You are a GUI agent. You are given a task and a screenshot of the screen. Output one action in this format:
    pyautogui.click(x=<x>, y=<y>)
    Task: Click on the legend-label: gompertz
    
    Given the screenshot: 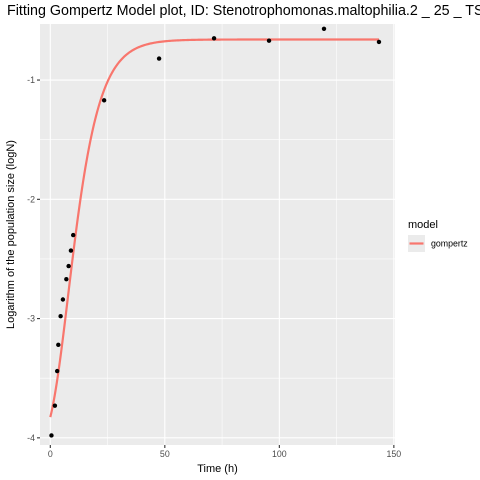 What is the action you would take?
    pyautogui.click(x=449, y=244)
    